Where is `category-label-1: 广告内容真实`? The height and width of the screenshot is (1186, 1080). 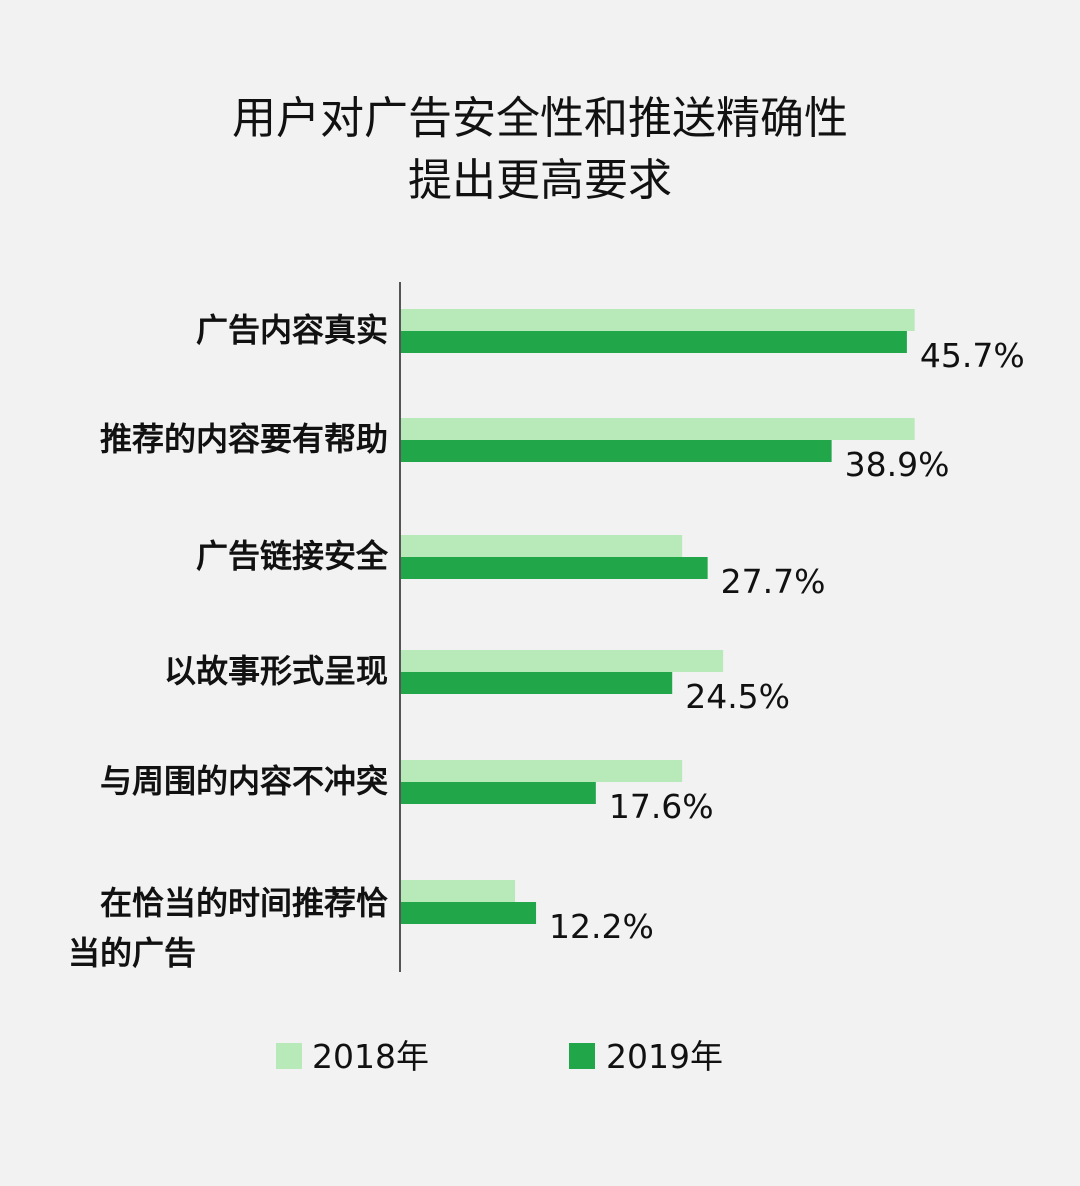 category-label-1: 广告内容真实 is located at coordinates (292, 330).